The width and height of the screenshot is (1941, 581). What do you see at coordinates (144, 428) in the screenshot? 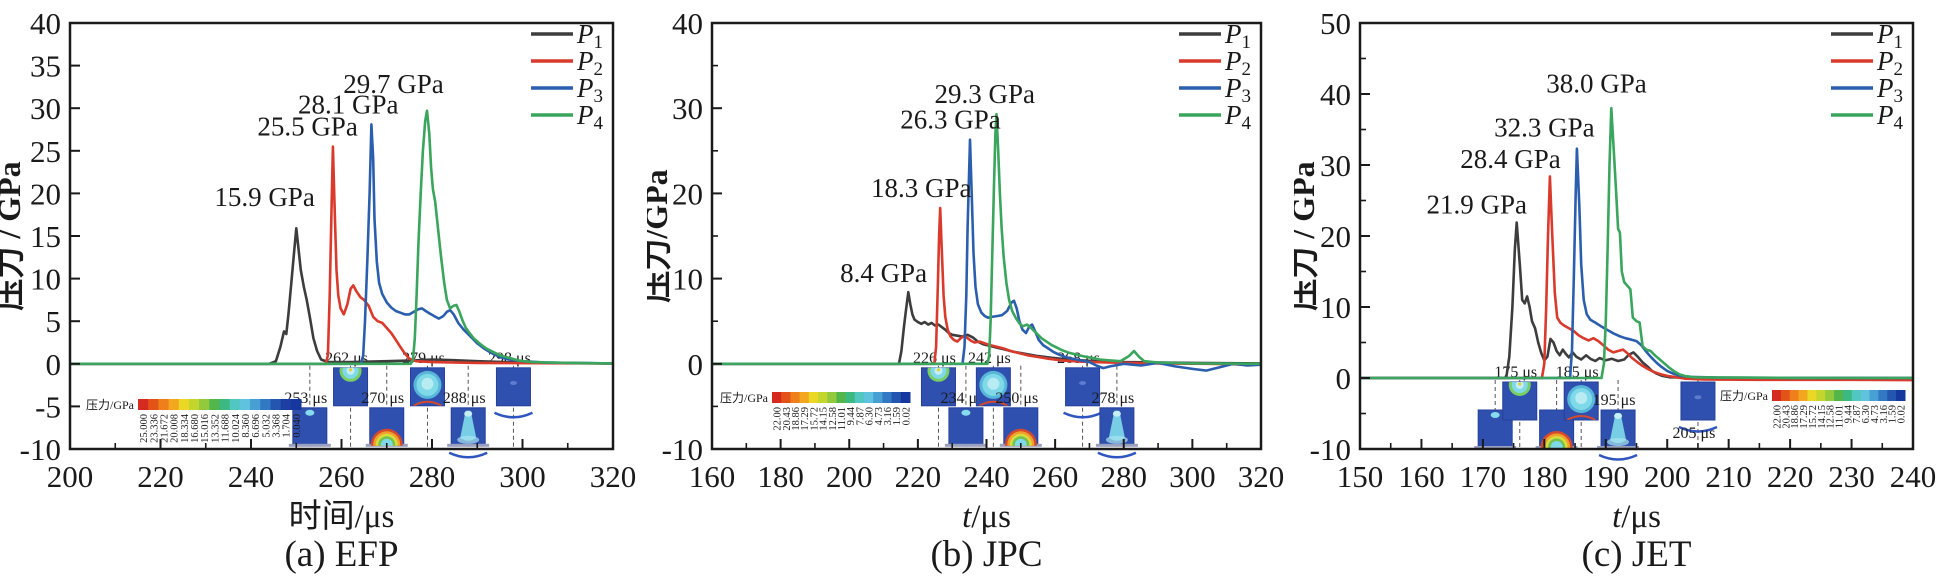
I see `colorbar-tick-label: 25.000` at bounding box center [144, 428].